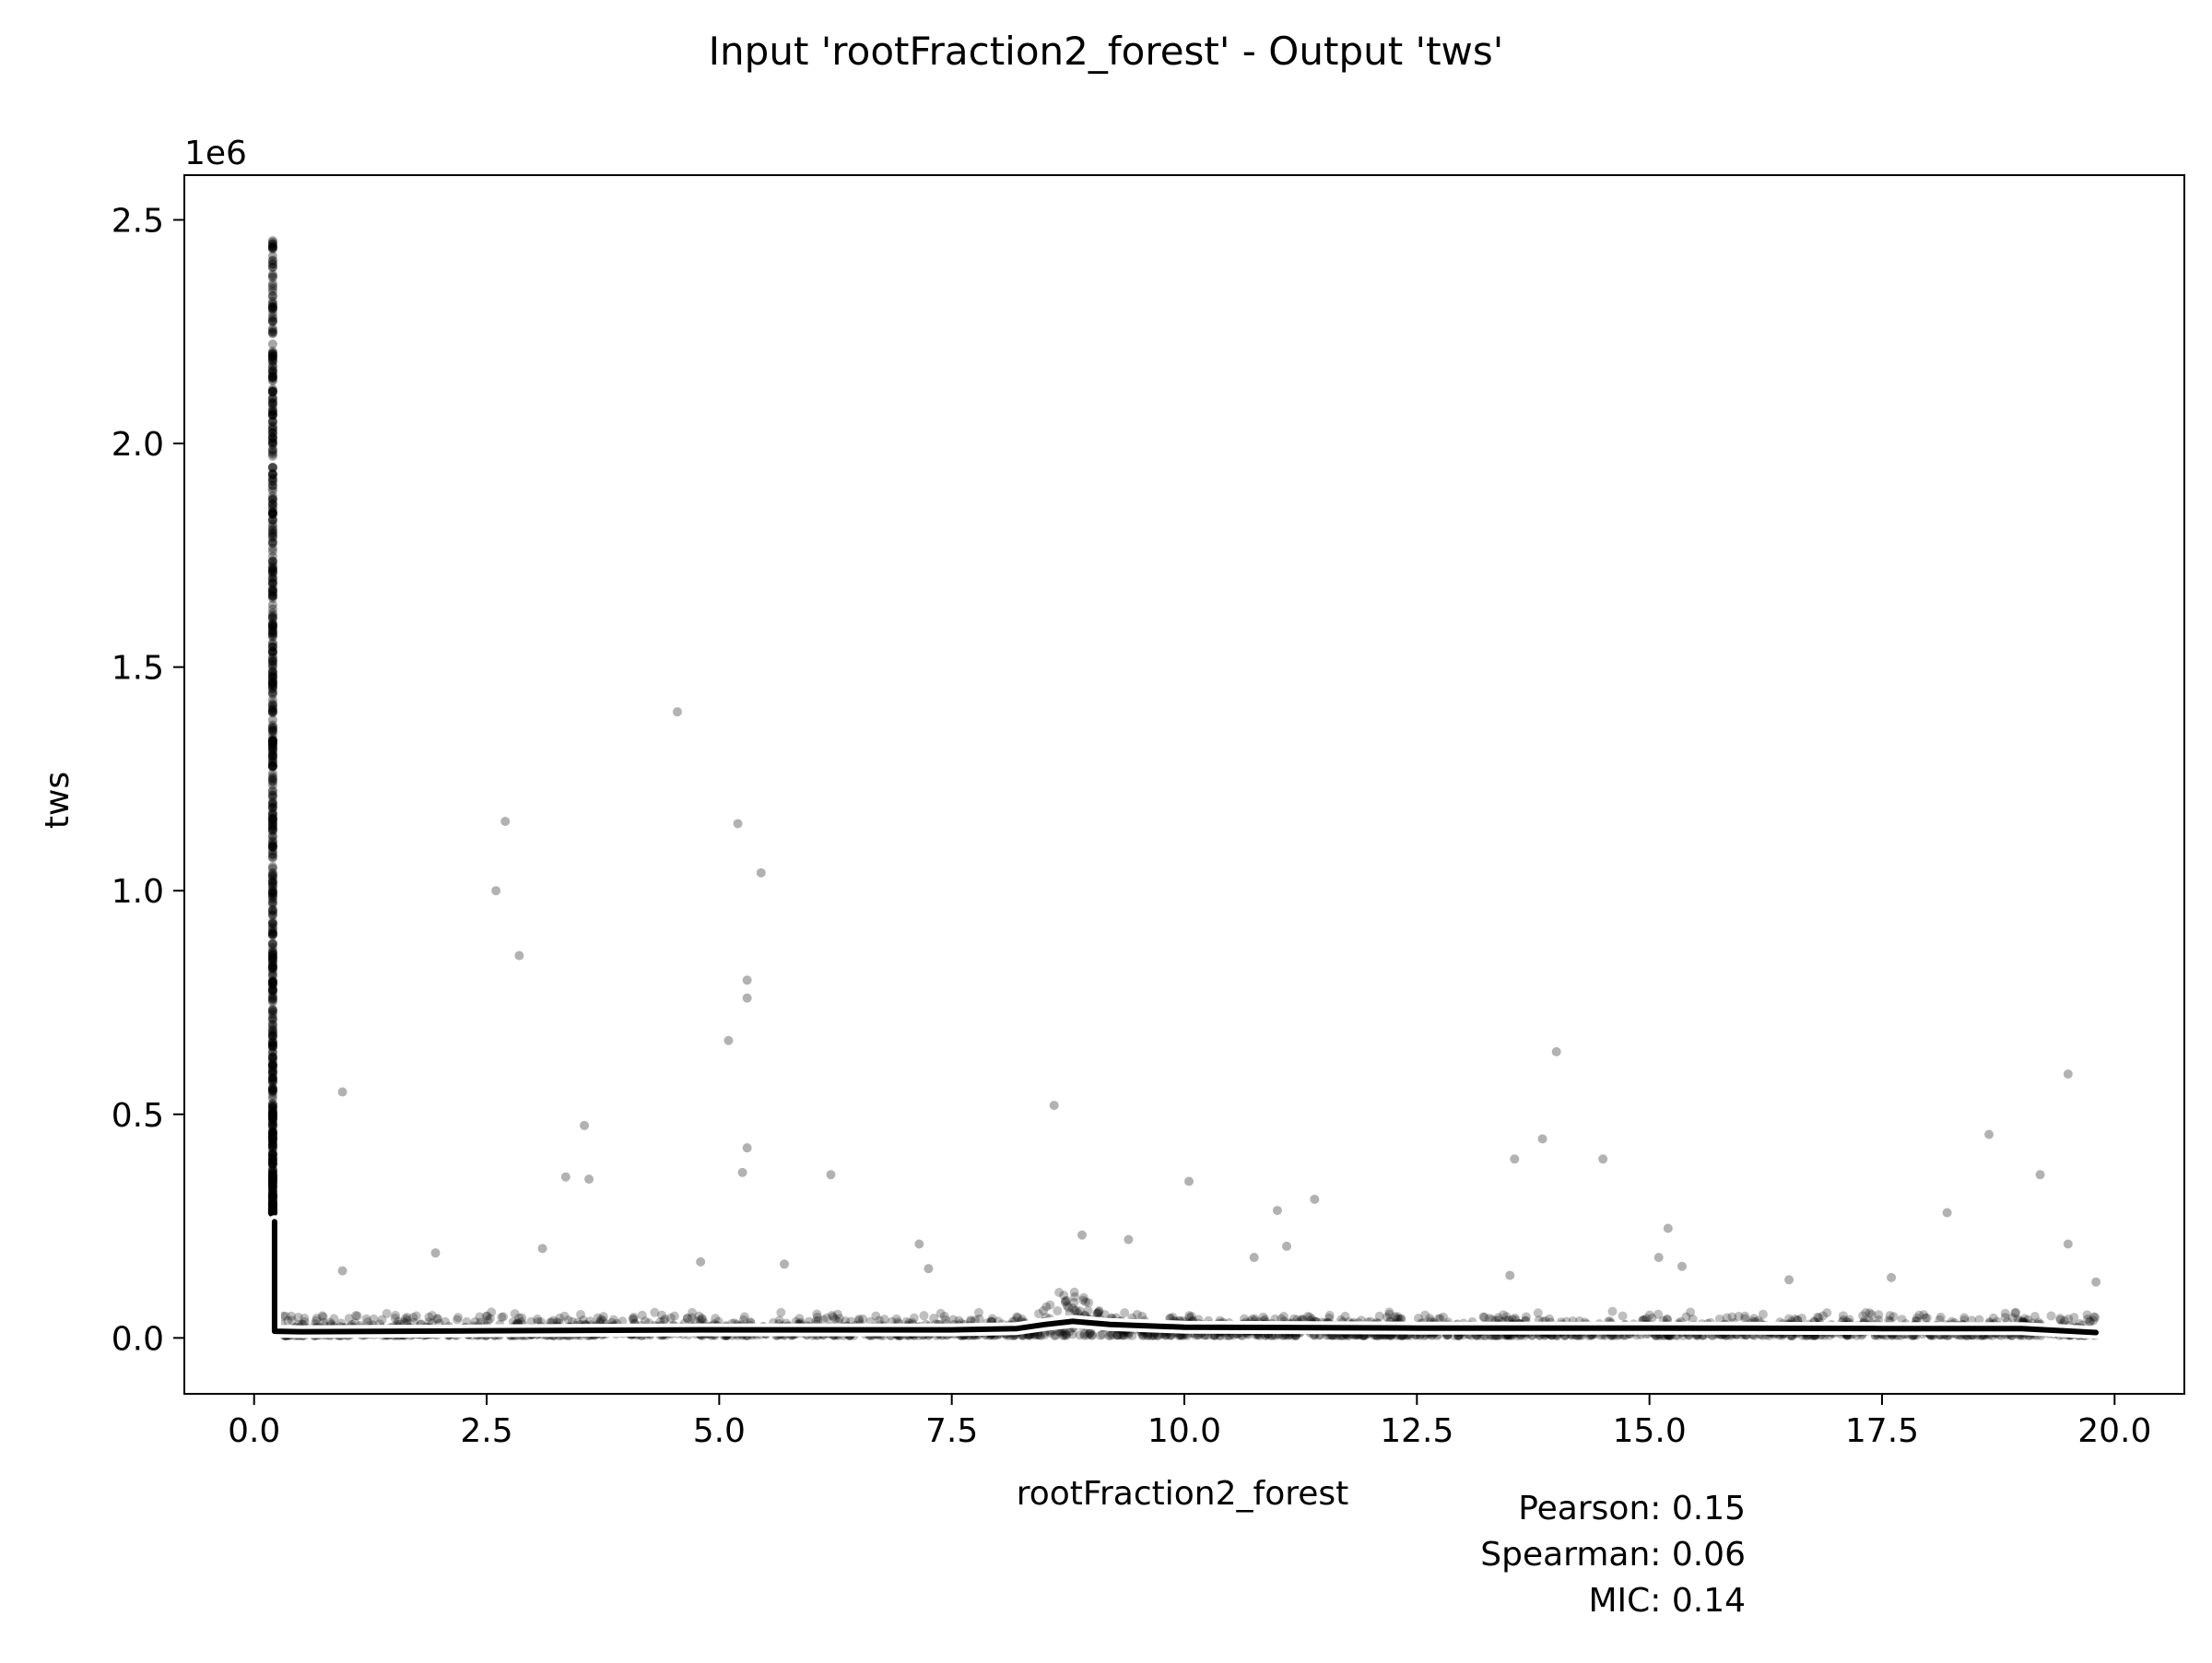 This screenshot has width=2212, height=1663. What do you see at coordinates (254, 1431) in the screenshot?
I see `x-tick-label: 0.0` at bounding box center [254, 1431].